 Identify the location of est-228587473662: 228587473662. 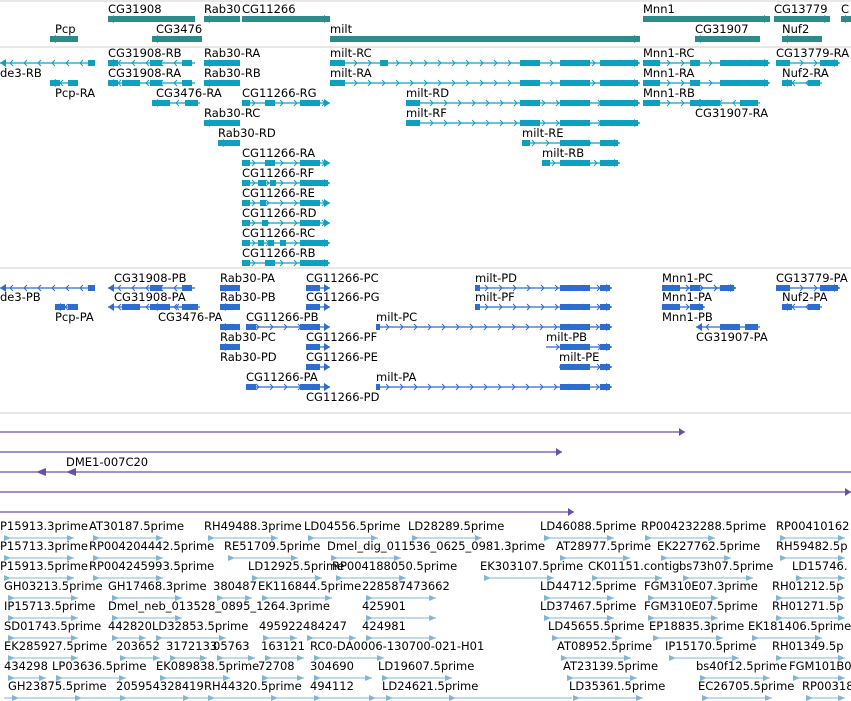
(406, 590).